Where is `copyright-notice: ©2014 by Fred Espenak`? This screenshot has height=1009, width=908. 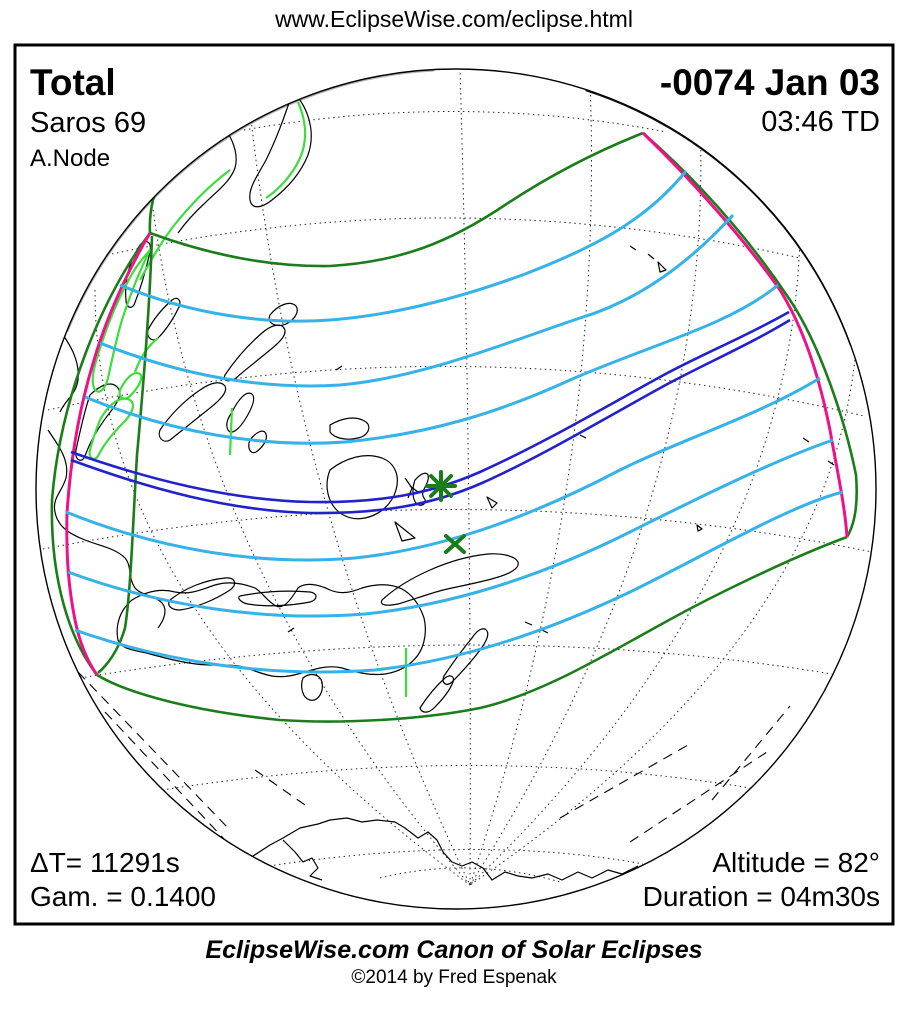
copyright-notice: ©2014 by Fred Espenak is located at coordinates (454, 977).